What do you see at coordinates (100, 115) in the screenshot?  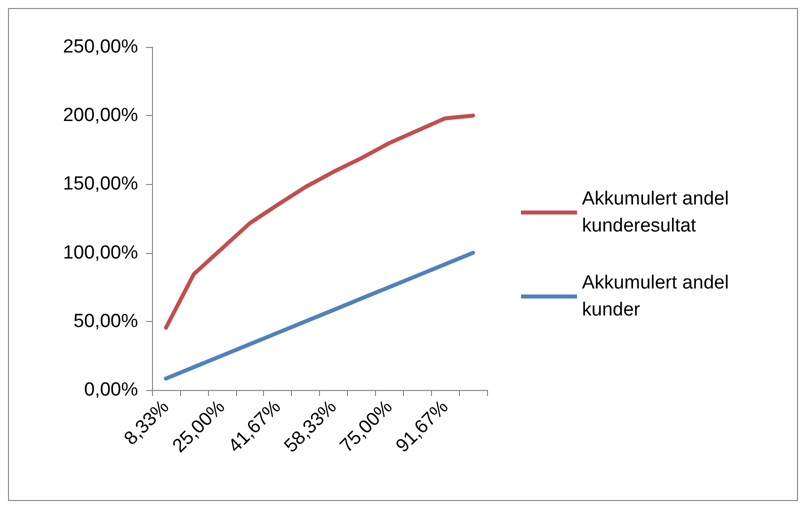 I see `y-tick-label: 200,00%` at bounding box center [100, 115].